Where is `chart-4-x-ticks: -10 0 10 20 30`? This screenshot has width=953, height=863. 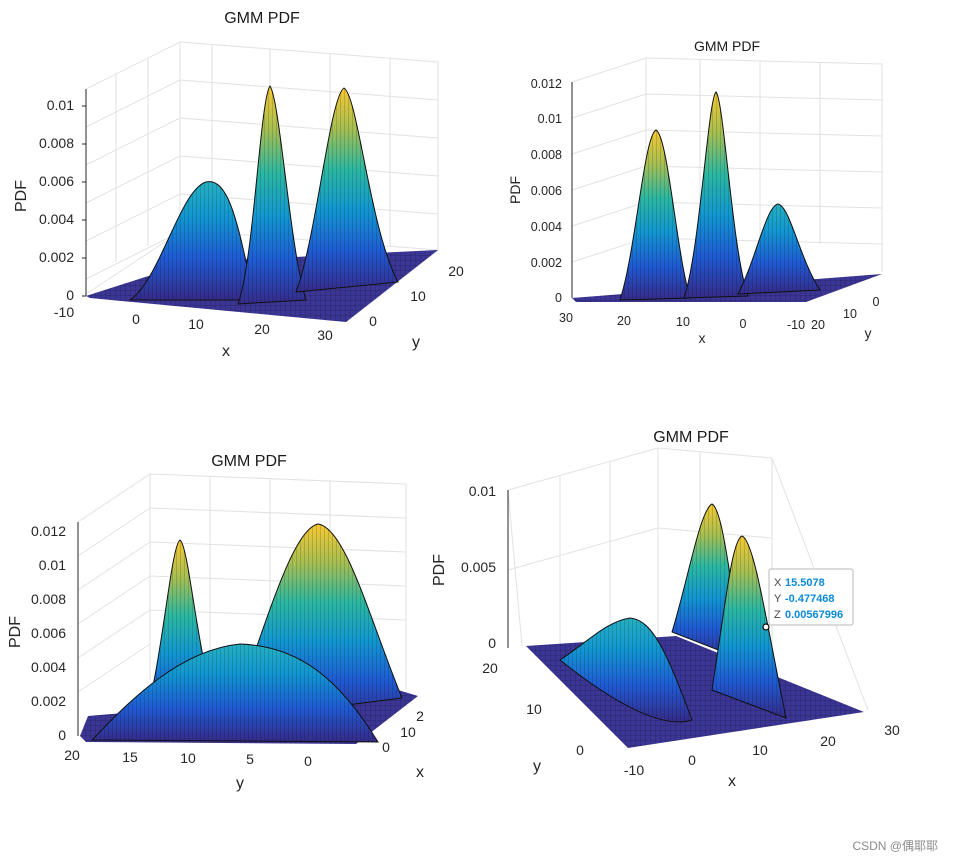
chart-4-x-ticks: -10 0 10 20 30 is located at coordinates (762, 750).